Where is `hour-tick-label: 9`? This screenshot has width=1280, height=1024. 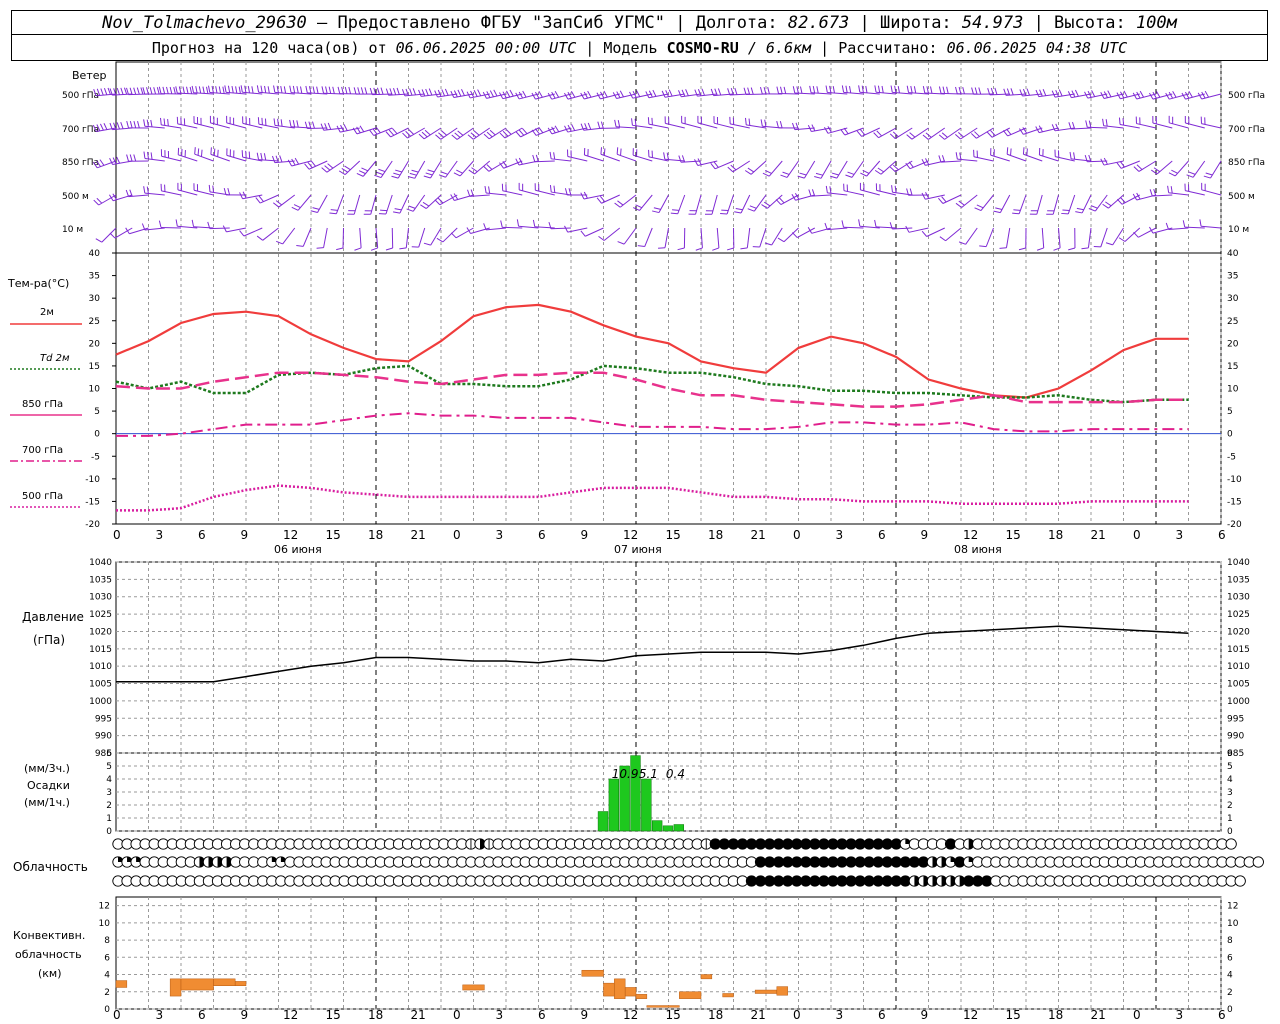
hour-tick-label: 9 is located at coordinates (925, 1015).